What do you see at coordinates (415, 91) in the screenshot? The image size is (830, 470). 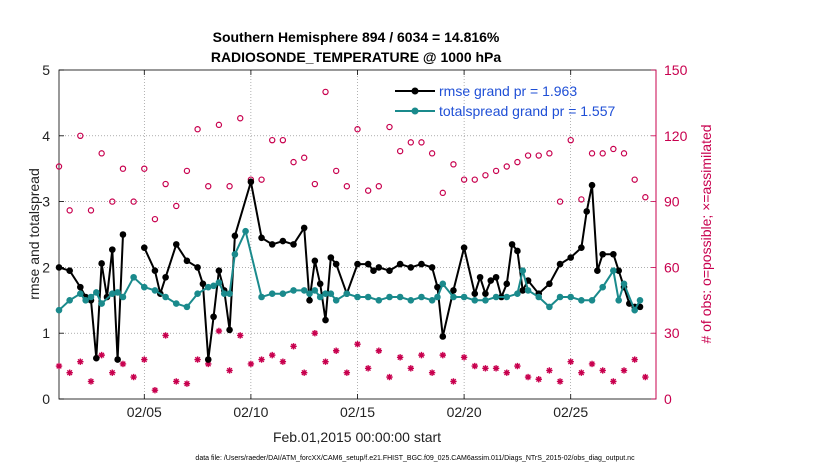 I see `legend-marker-rmse` at bounding box center [415, 91].